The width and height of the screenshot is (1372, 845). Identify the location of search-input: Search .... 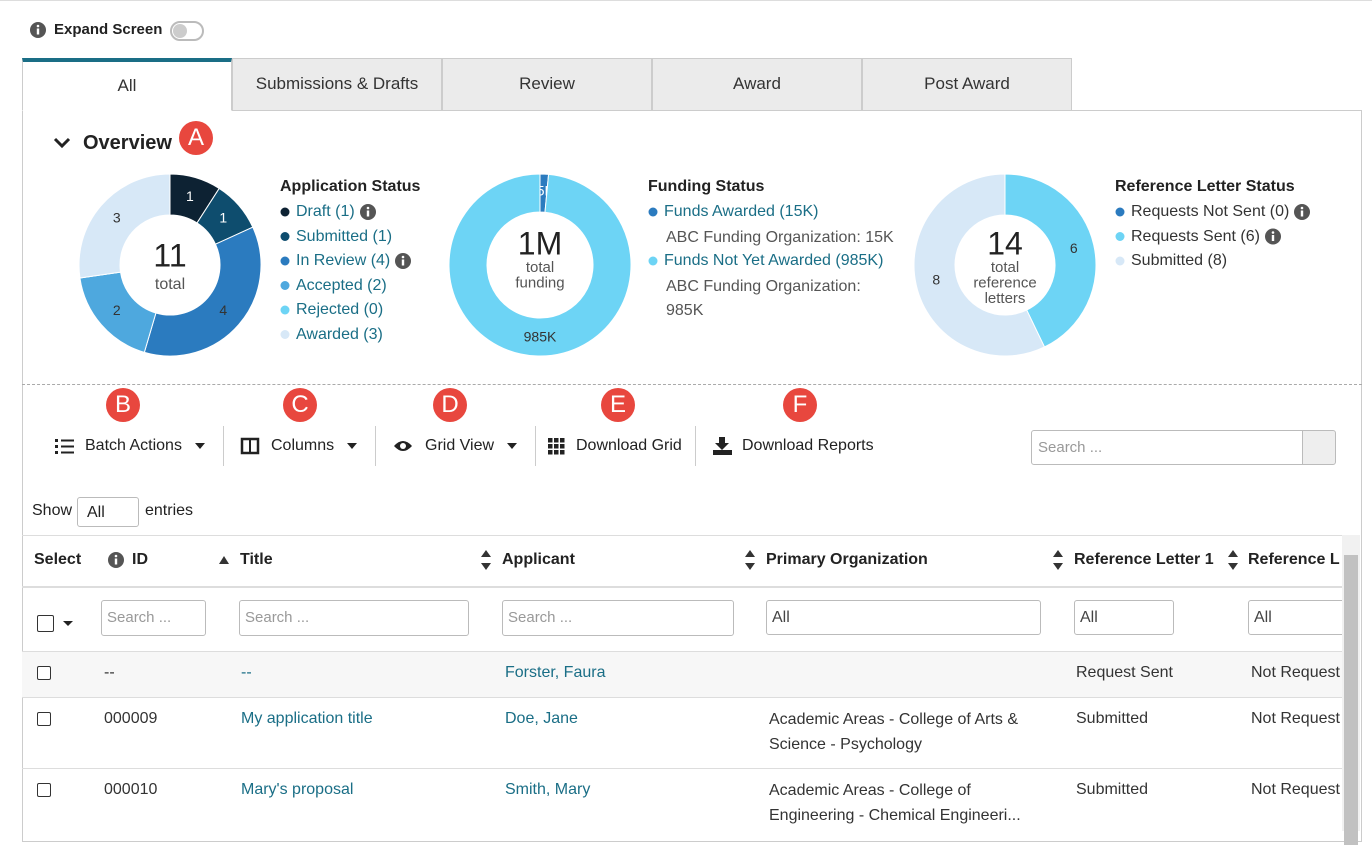
(1167, 447).